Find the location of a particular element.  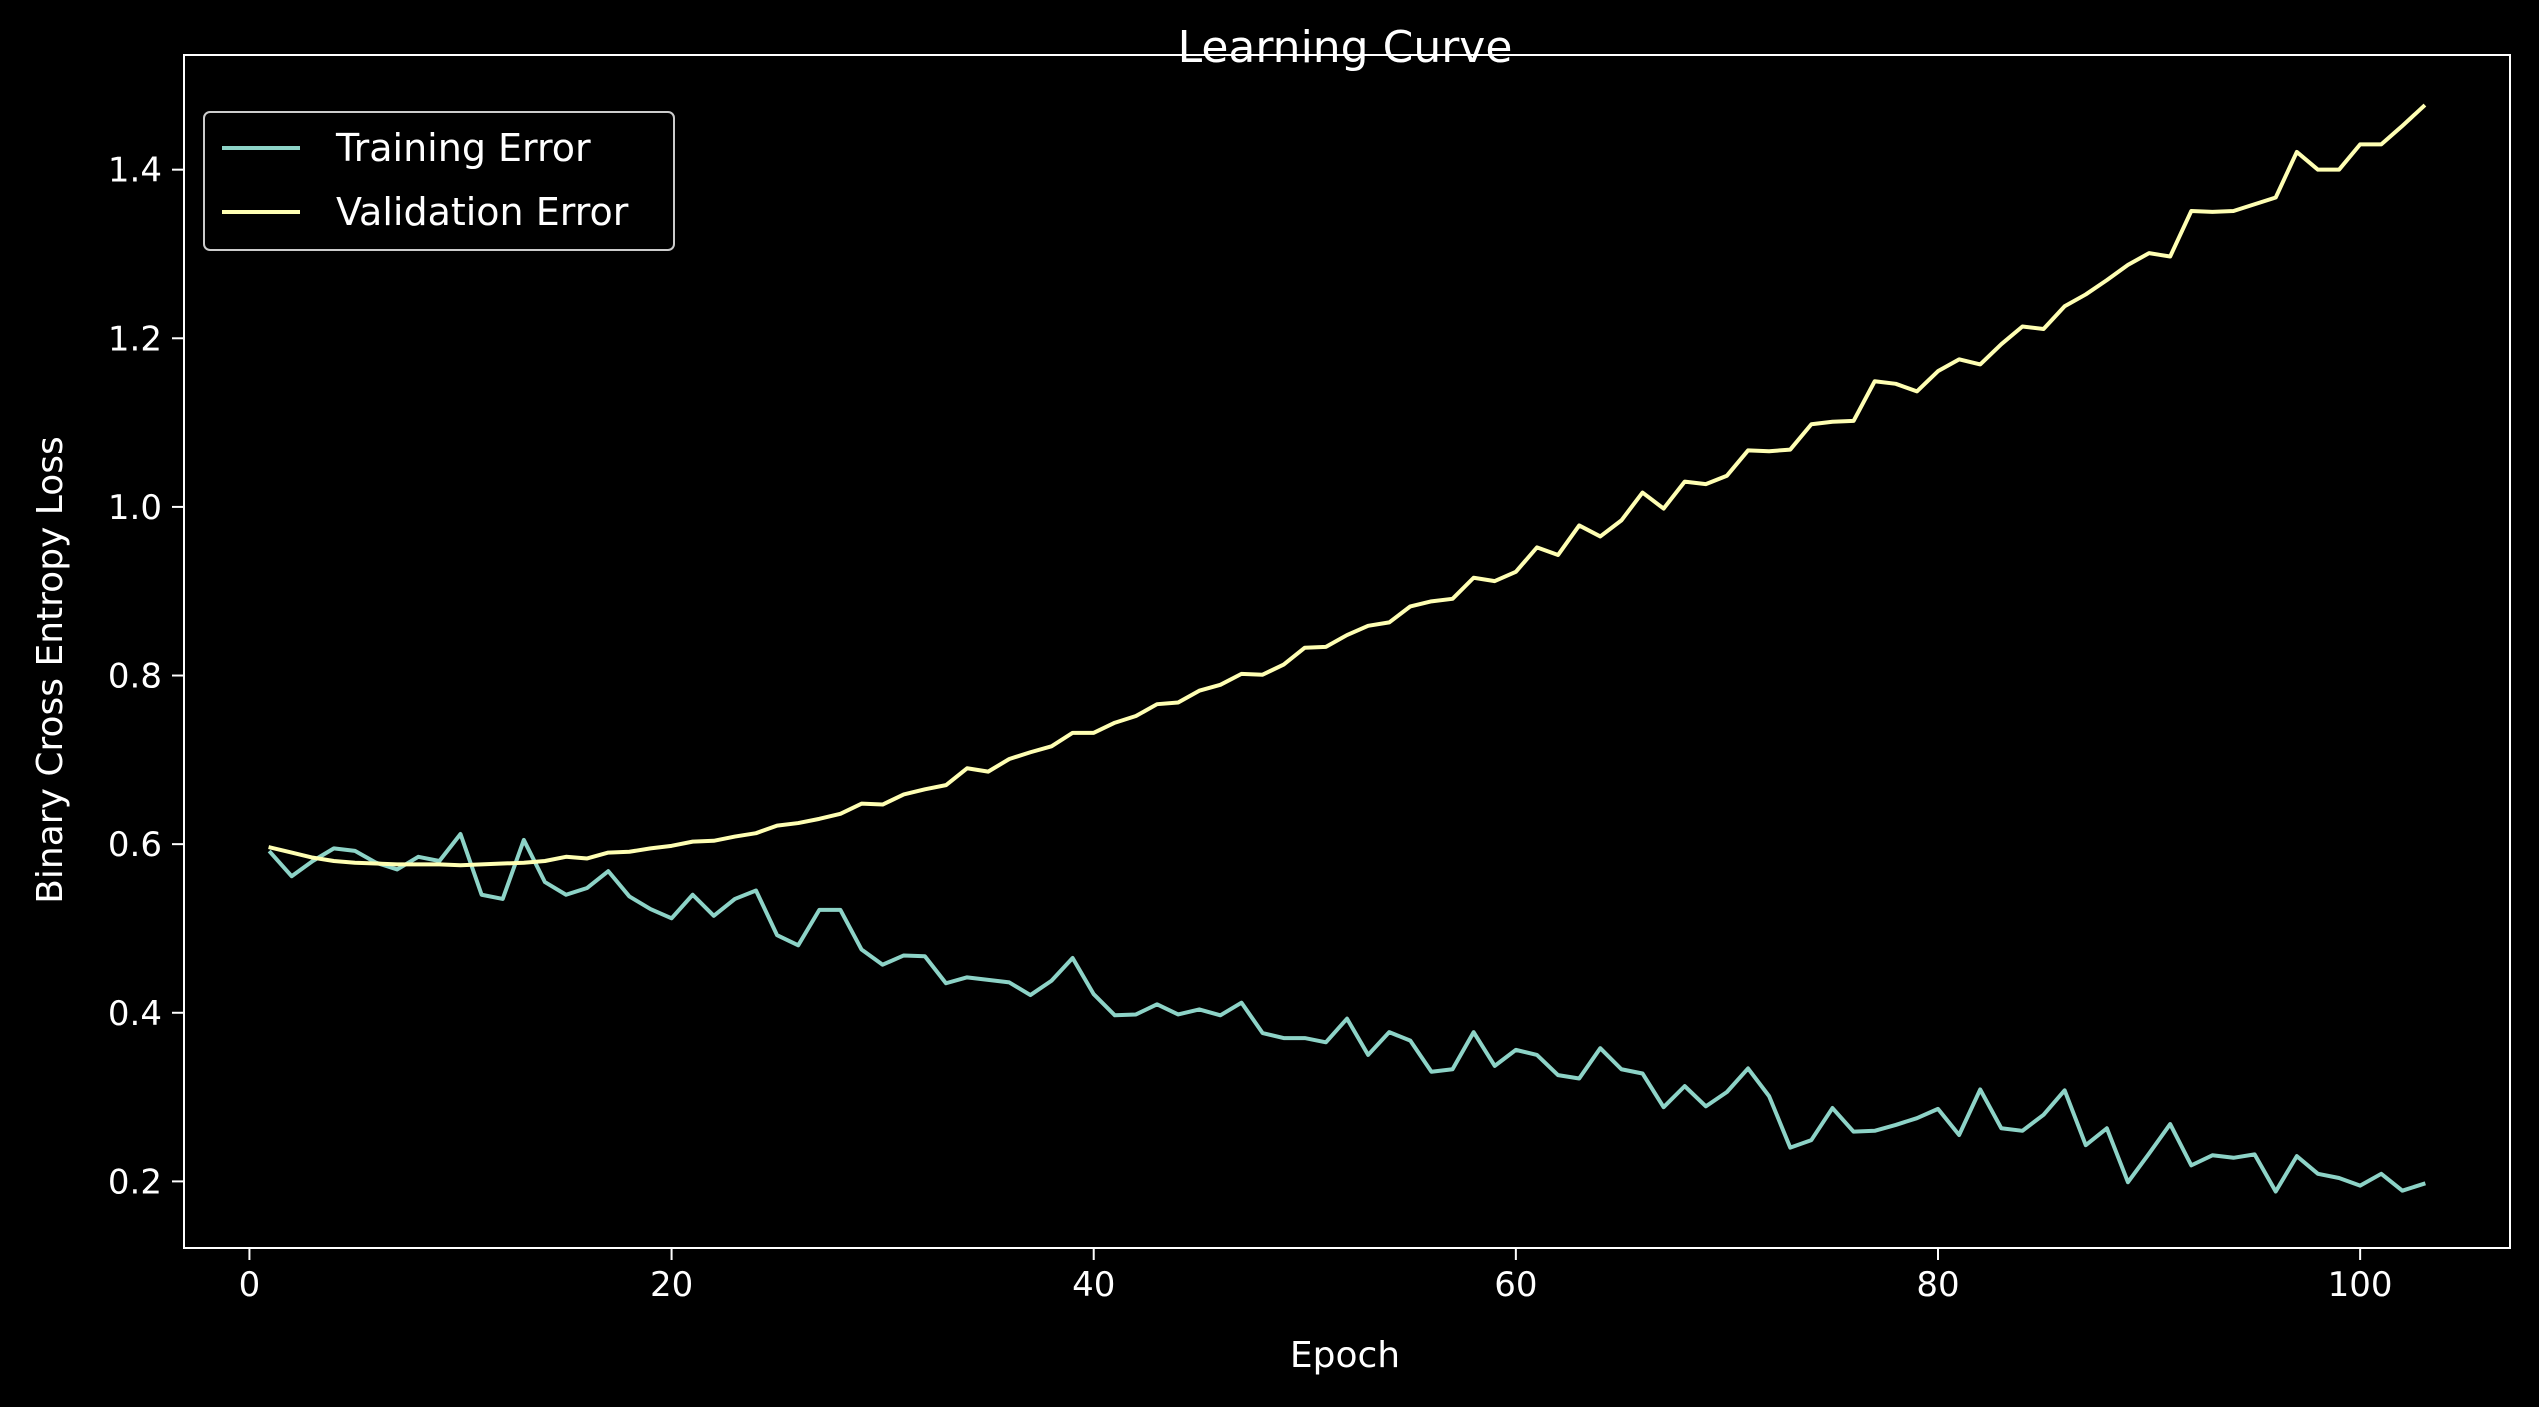

x-tick-label: 0 is located at coordinates (250, 1285).